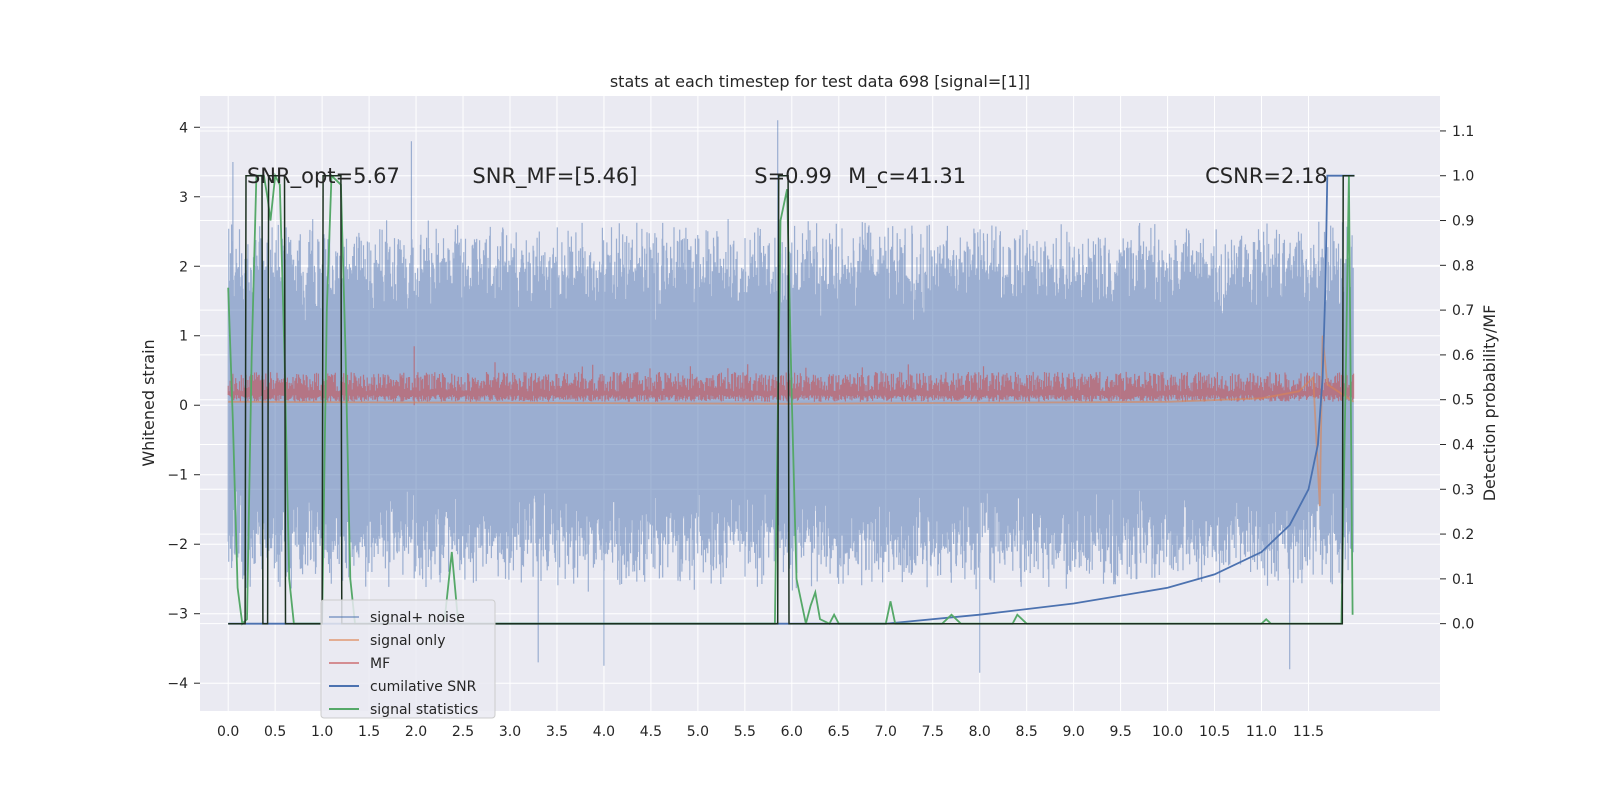 This screenshot has width=1600, height=800. I want to click on x-tick-label: 8.0, so click(980, 732).